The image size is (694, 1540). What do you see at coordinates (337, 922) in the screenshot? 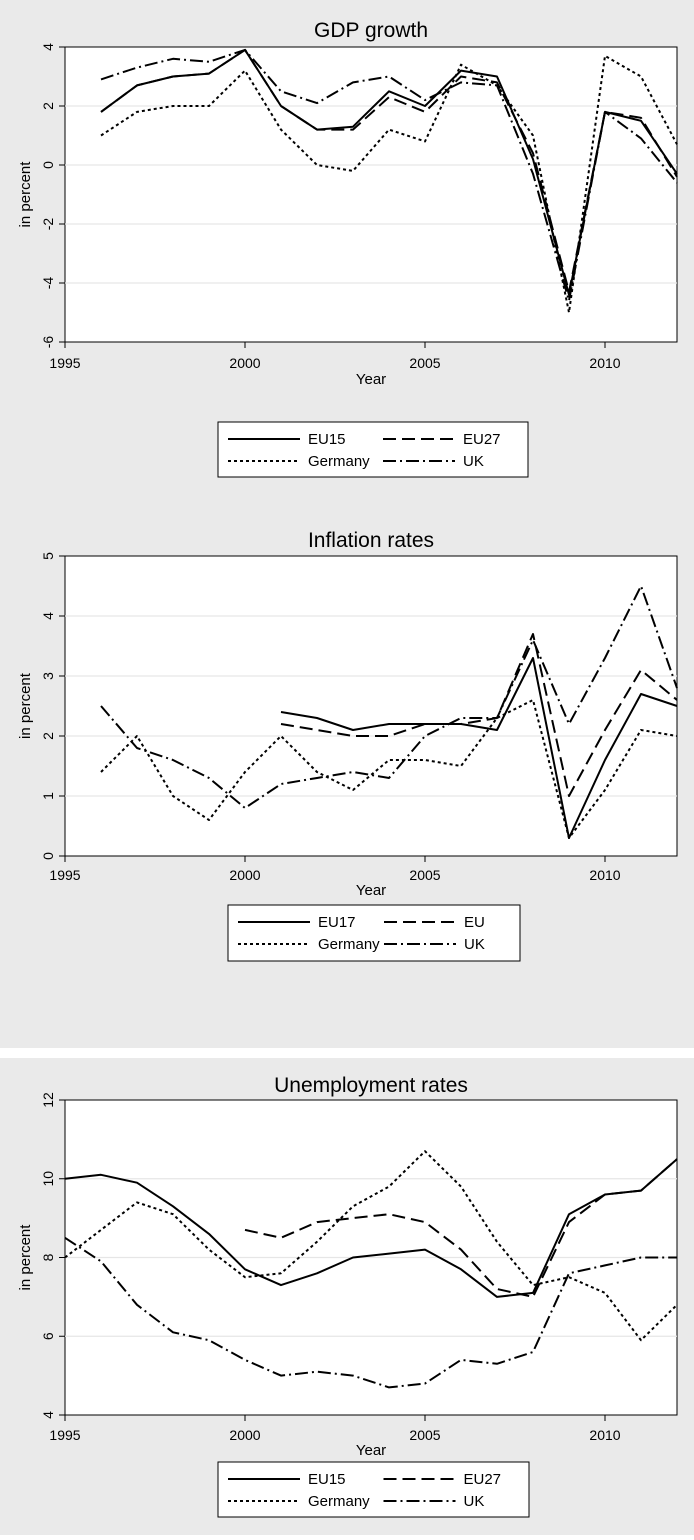
I see `legend-label: EU17` at bounding box center [337, 922].